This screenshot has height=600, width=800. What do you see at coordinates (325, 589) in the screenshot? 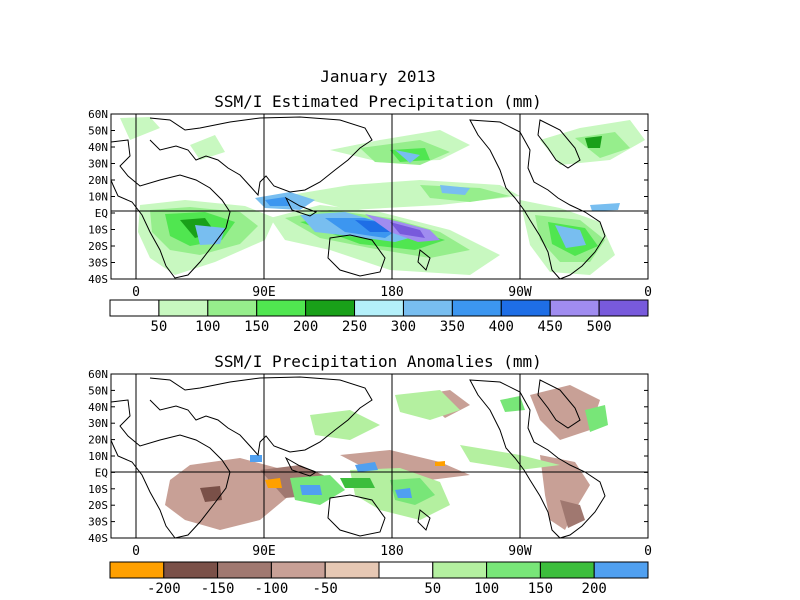
I see `colorbar-label: -50` at bounding box center [325, 589].